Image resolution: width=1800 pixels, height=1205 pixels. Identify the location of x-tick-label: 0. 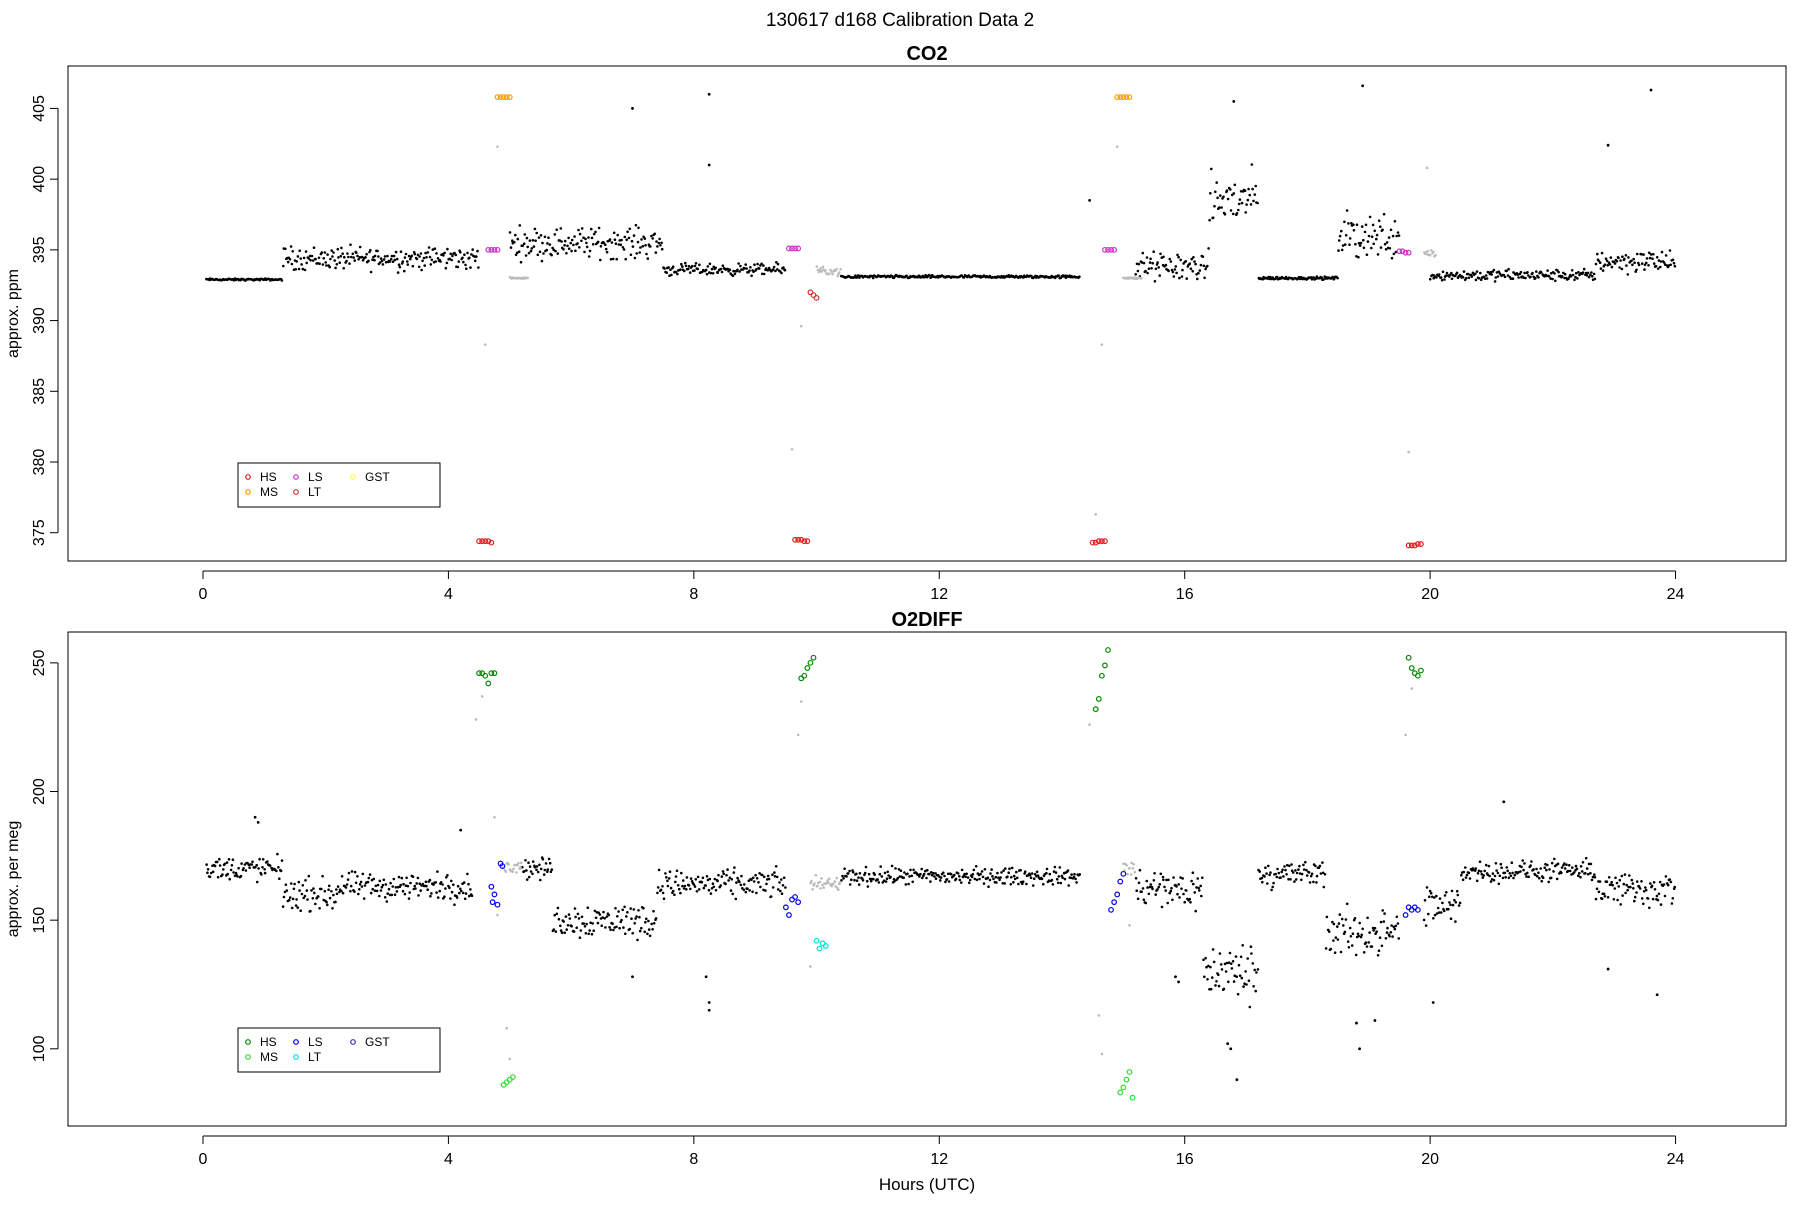
(203, 1159).